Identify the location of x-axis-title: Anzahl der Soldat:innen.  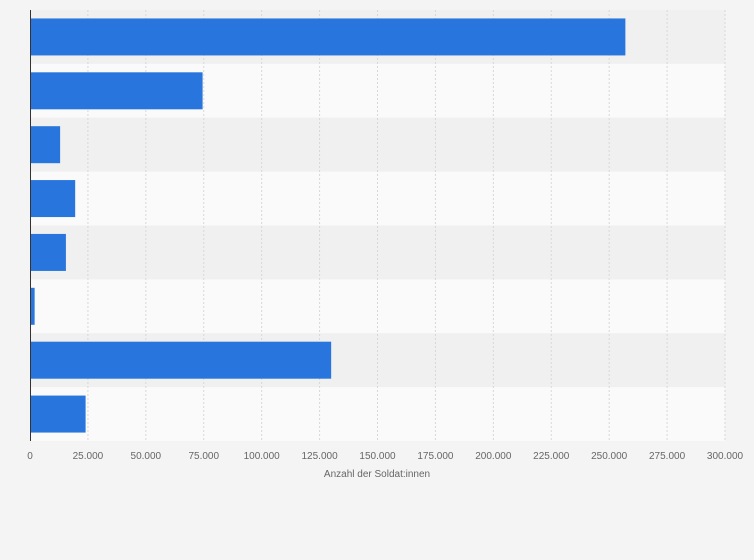
(377, 474).